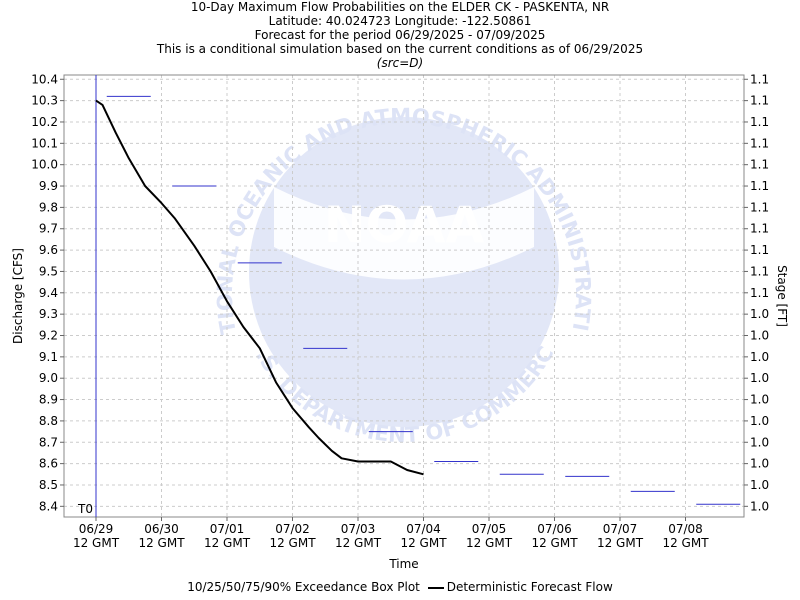 The width and height of the screenshot is (800, 600). What do you see at coordinates (48, 314) in the screenshot?
I see `y-tick-label: 9.3` at bounding box center [48, 314].